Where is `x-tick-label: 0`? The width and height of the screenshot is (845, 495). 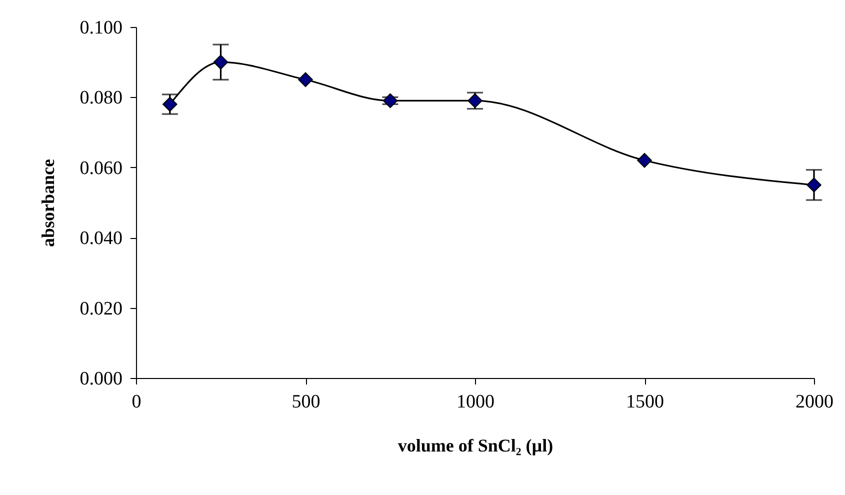 x-tick-label: 0 is located at coordinates (137, 402).